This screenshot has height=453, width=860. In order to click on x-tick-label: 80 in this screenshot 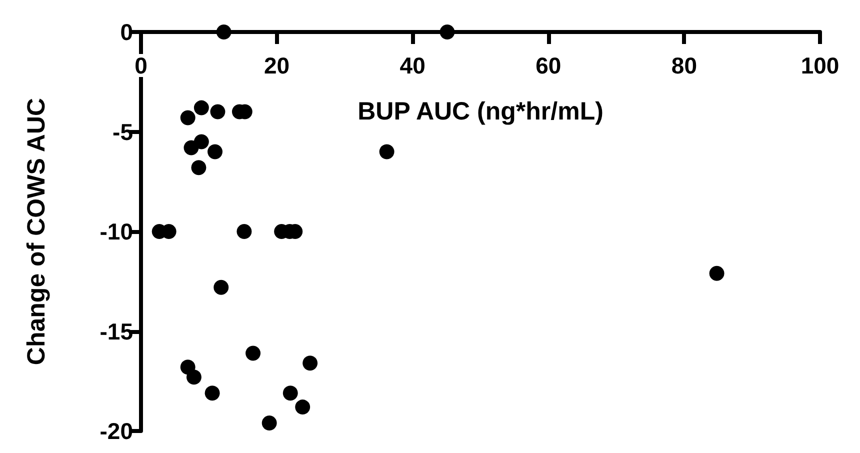, I will do `click(684, 65)`.